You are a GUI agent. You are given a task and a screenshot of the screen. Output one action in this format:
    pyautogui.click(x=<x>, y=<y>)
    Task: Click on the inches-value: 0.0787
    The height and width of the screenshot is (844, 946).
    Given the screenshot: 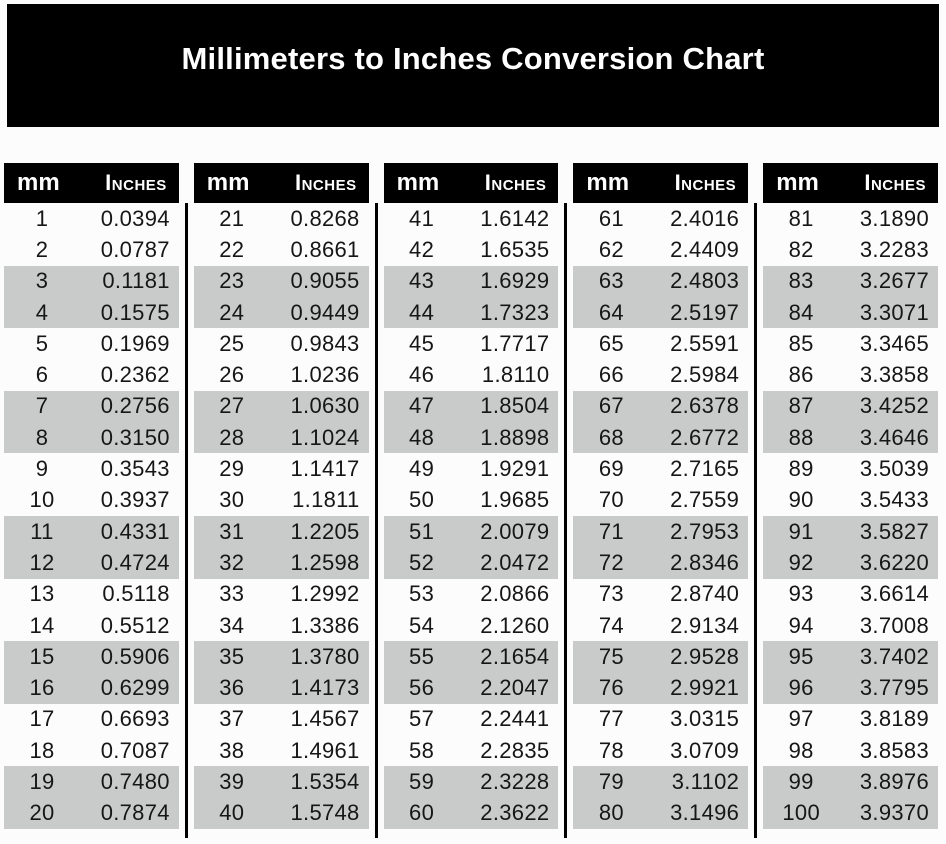 What is the action you would take?
    pyautogui.click(x=135, y=249)
    